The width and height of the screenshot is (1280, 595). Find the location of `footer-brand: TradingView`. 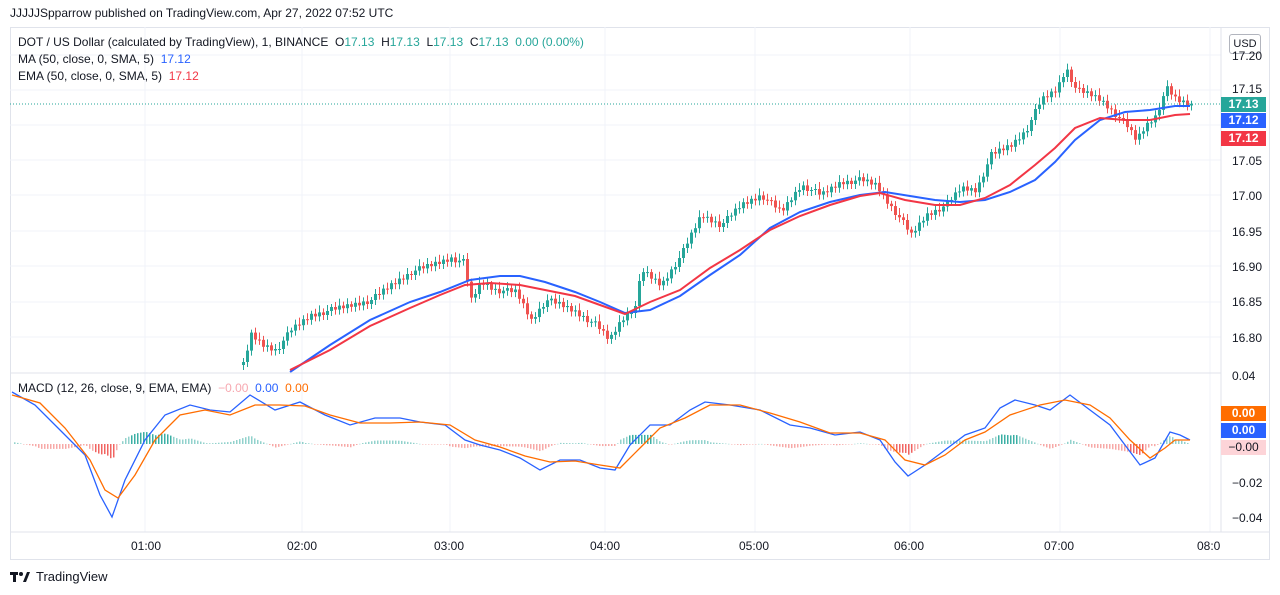

footer-brand: TradingView is located at coordinates (72, 576).